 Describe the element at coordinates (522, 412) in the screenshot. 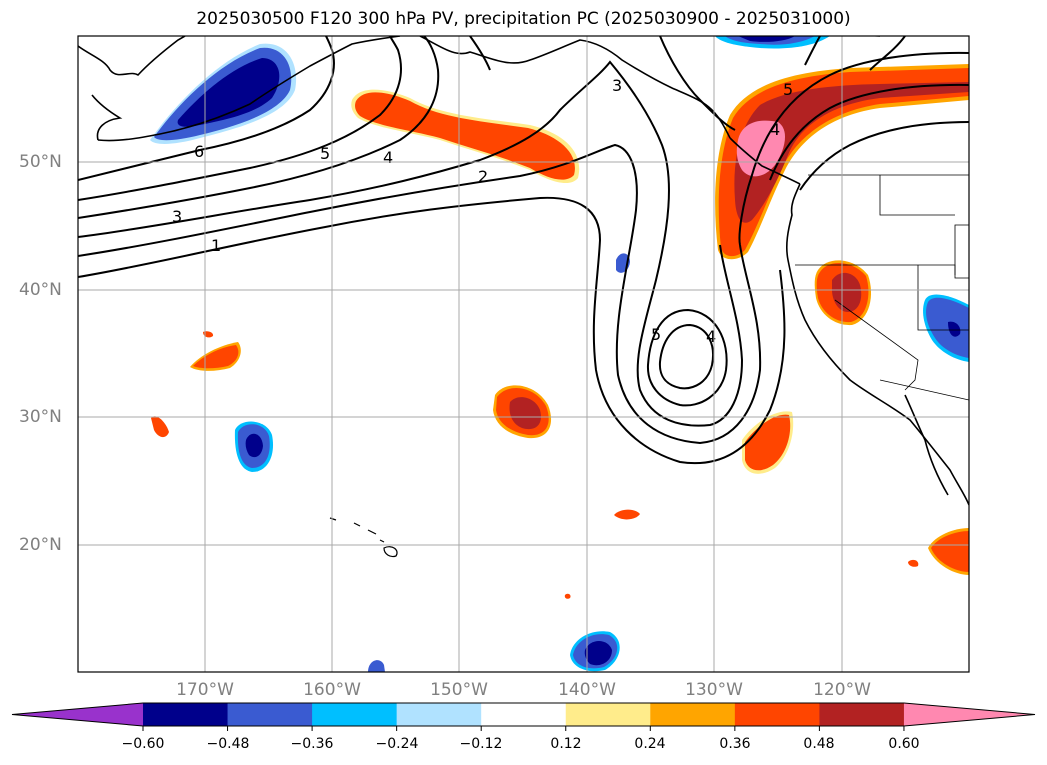

I see `positive-anomaly-central-pacific` at that location.